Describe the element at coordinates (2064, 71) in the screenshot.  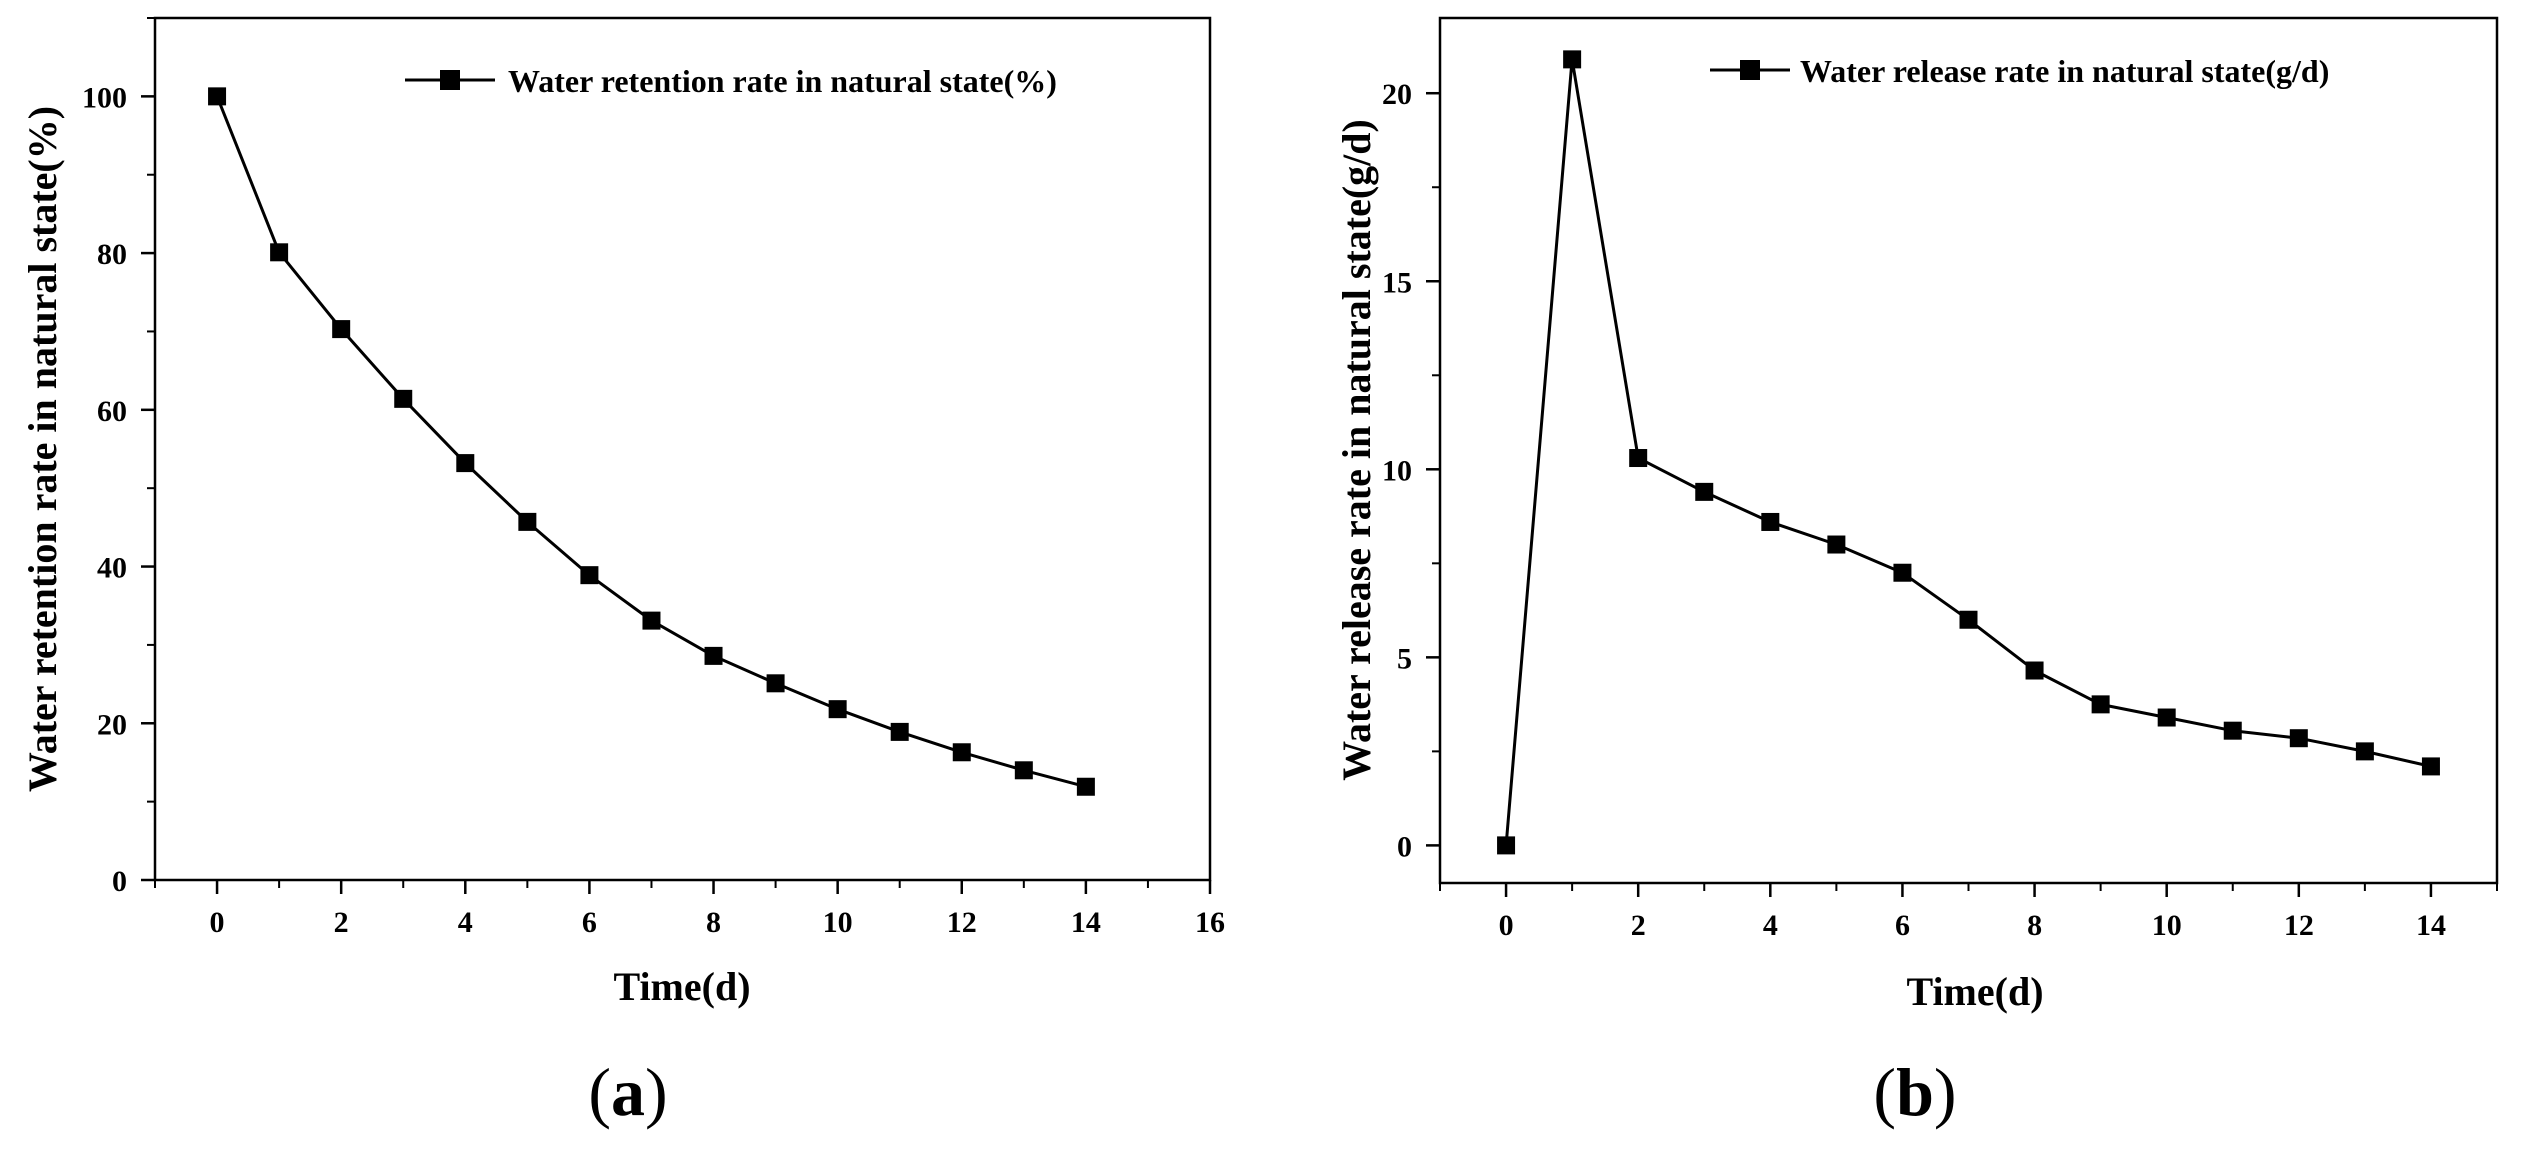
I see `legend-label-b: Water release rate in natural state(g/d)` at that location.